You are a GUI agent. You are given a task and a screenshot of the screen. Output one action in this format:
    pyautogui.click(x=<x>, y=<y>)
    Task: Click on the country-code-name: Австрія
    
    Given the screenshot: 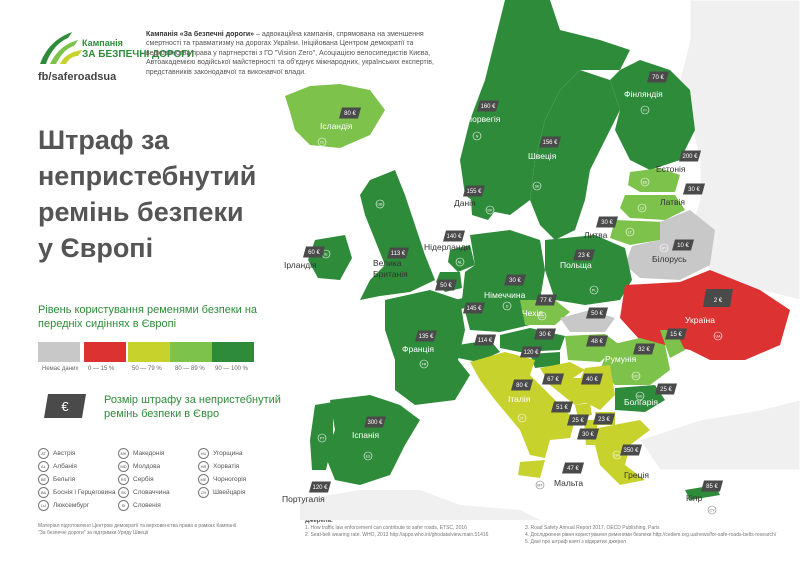 What is the action you would take?
    pyautogui.click(x=64, y=453)
    